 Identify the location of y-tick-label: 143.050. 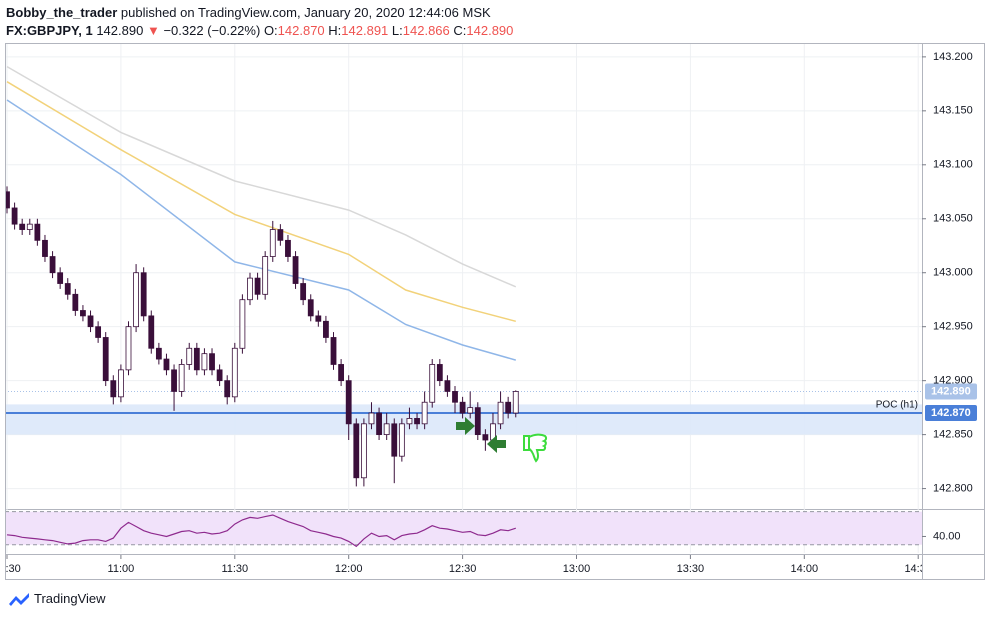
(953, 219).